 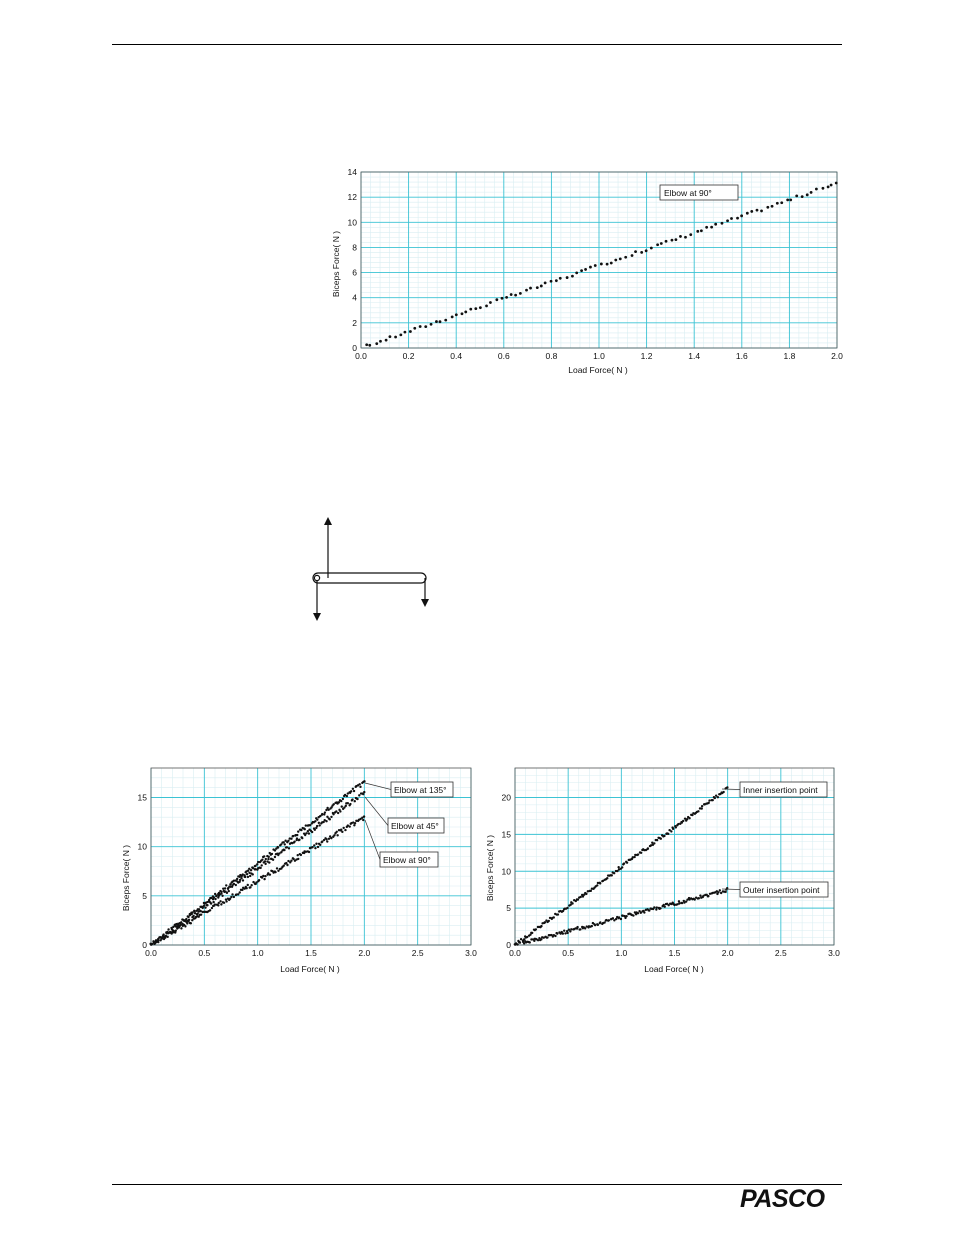 I want to click on x-tick-label: 1.0, so click(x=258, y=953).